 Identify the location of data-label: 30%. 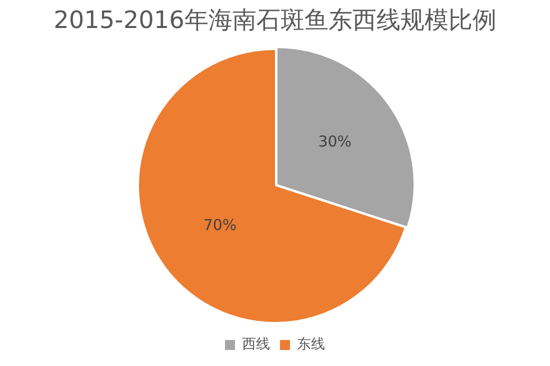
(335, 141).